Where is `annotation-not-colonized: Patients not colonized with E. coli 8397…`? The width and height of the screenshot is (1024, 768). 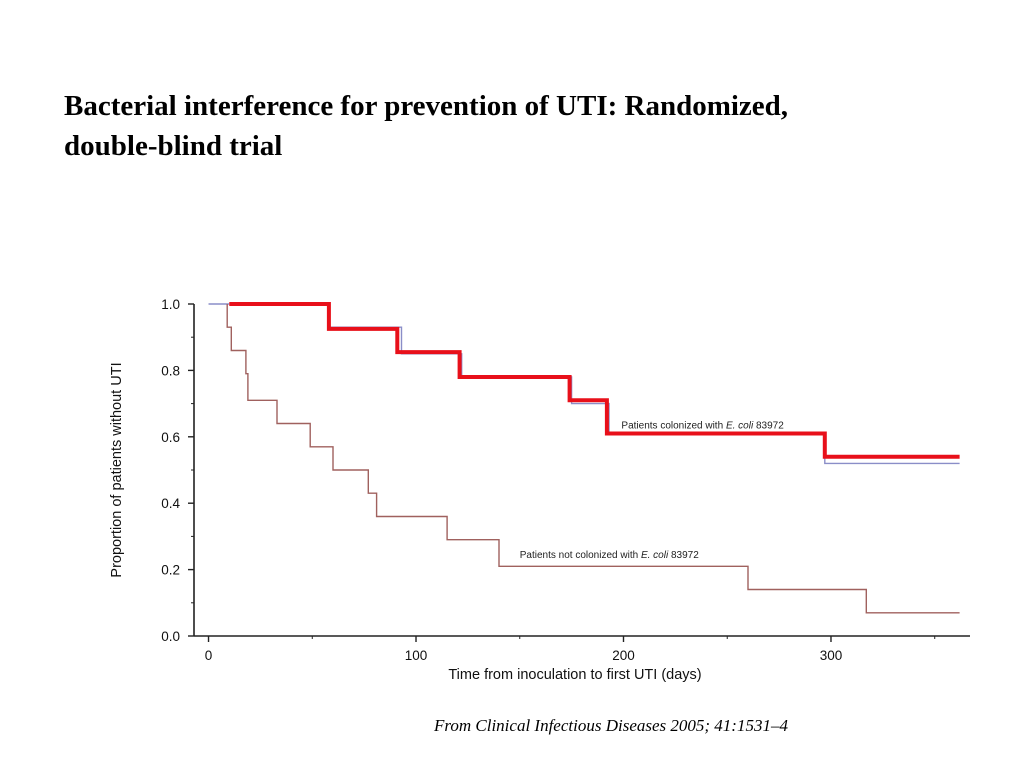
annotation-not-colonized: Patients not colonized with E. coli 8397… is located at coordinates (609, 555).